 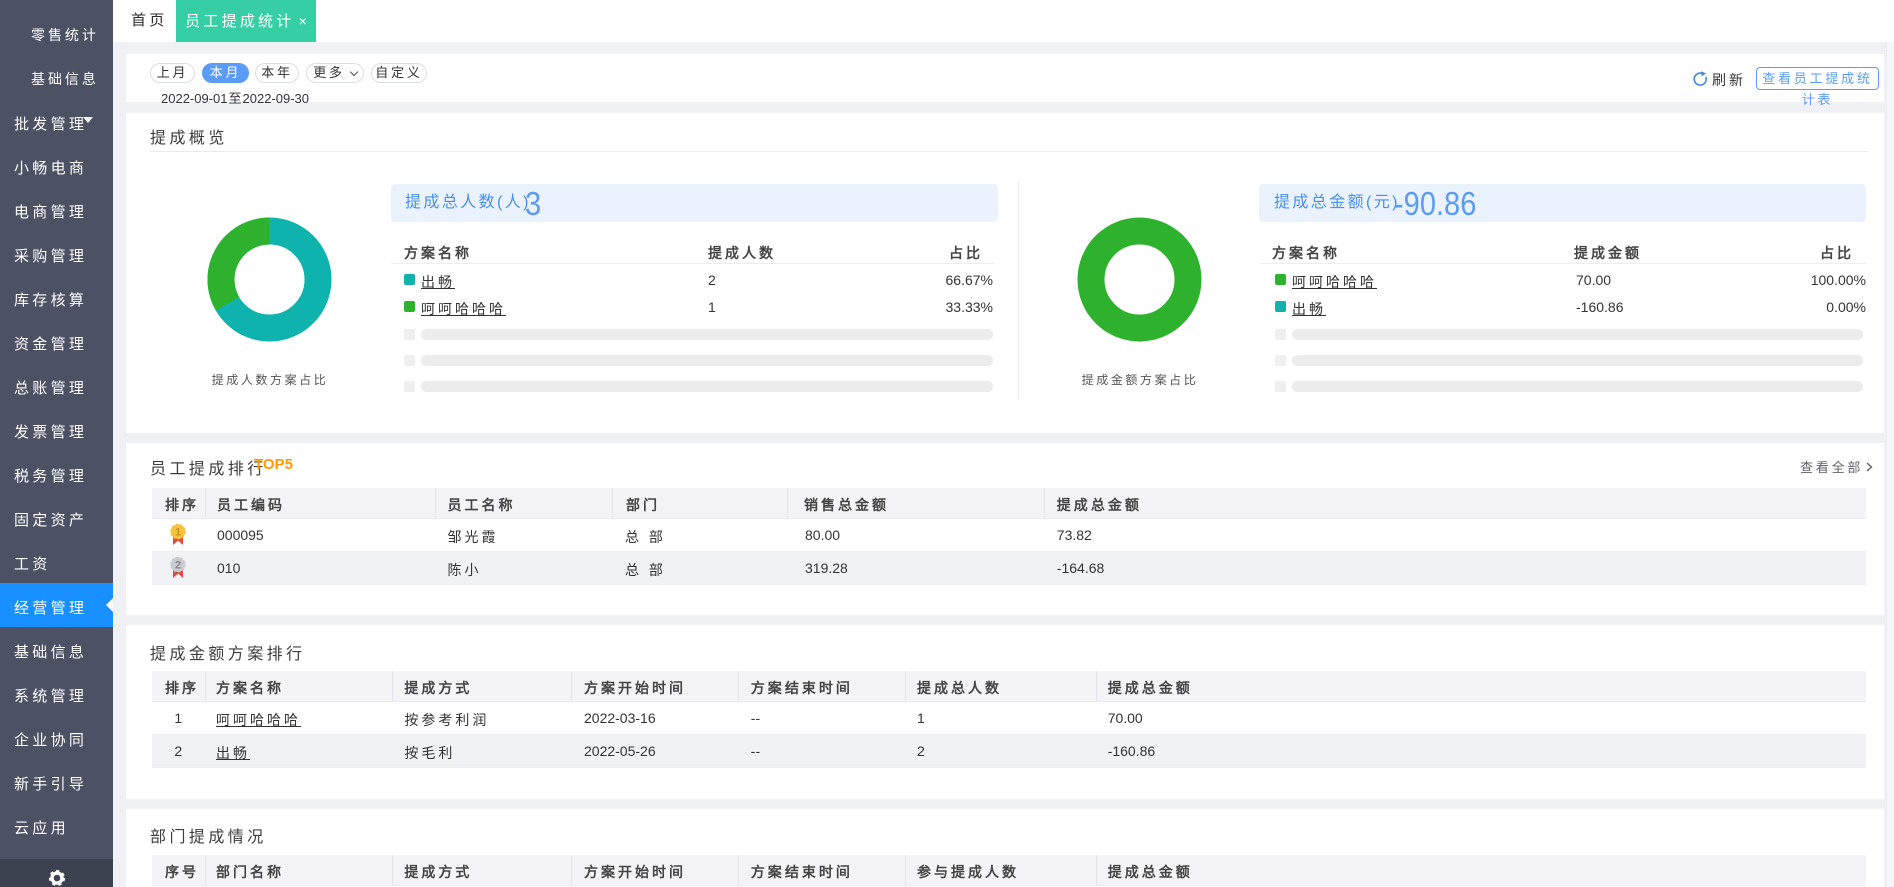 What do you see at coordinates (178, 532) in the screenshot?
I see `svg-text: 1` at bounding box center [178, 532].